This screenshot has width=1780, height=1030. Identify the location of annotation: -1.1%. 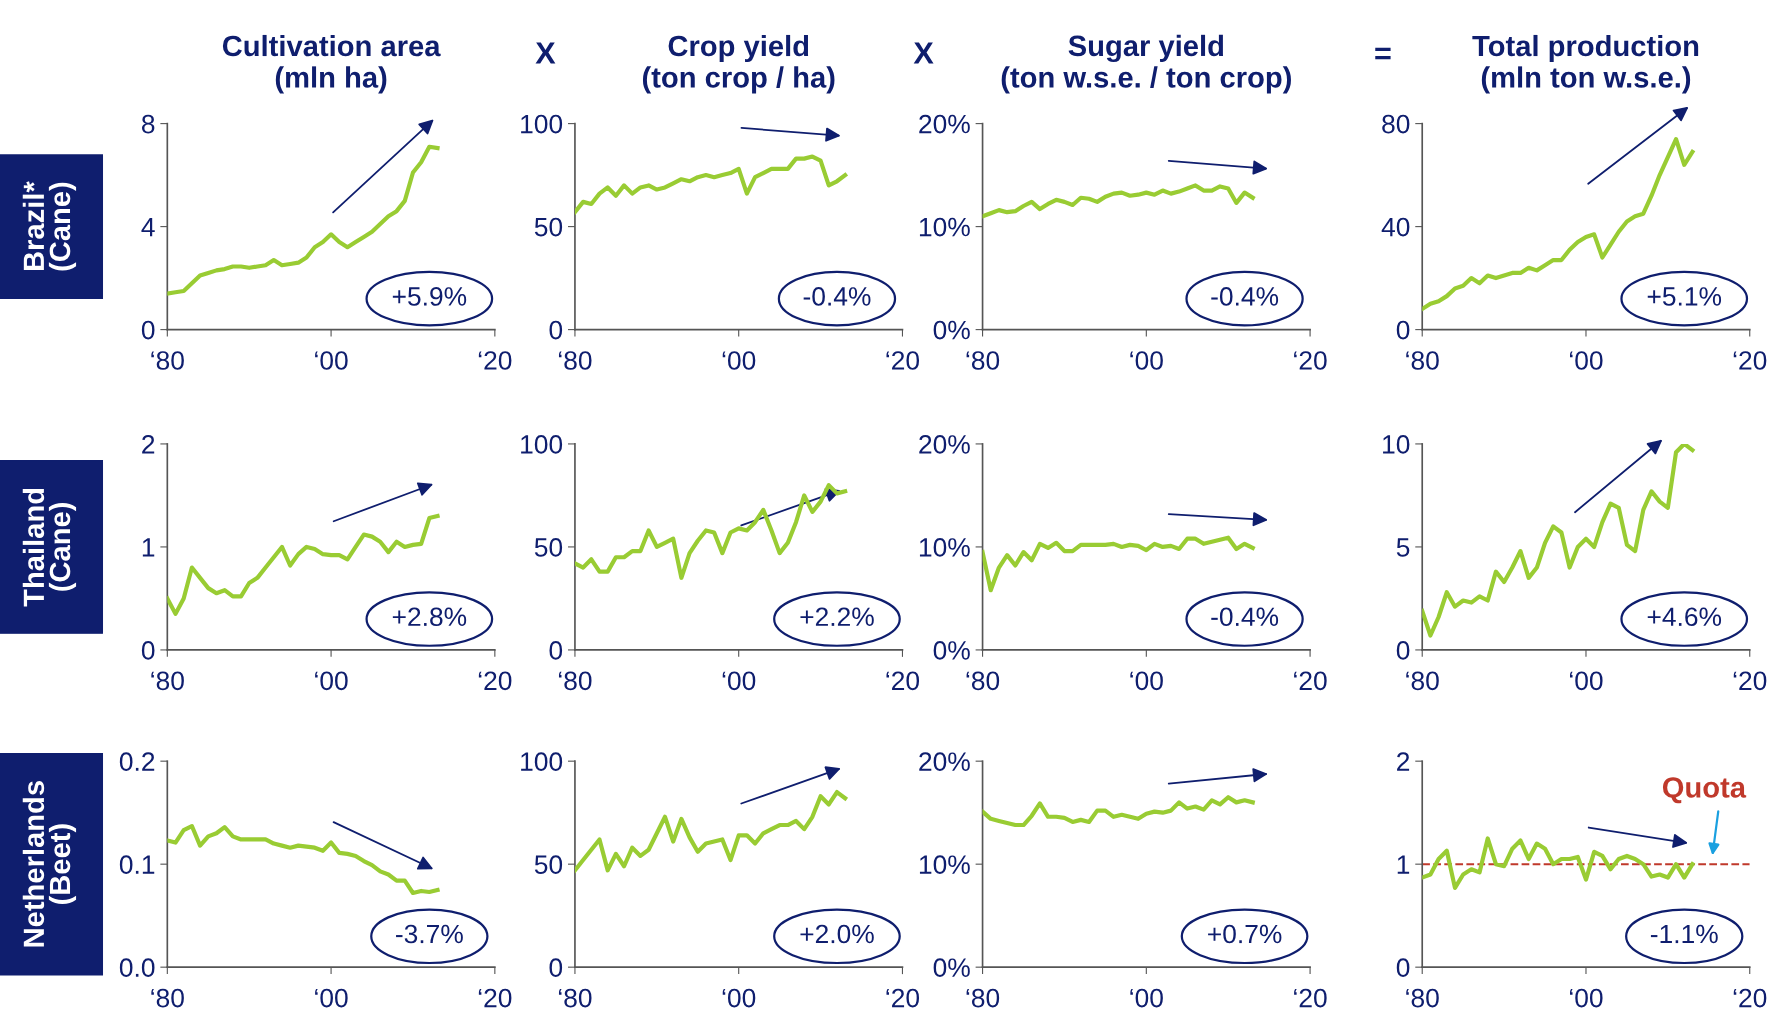
(1684, 934).